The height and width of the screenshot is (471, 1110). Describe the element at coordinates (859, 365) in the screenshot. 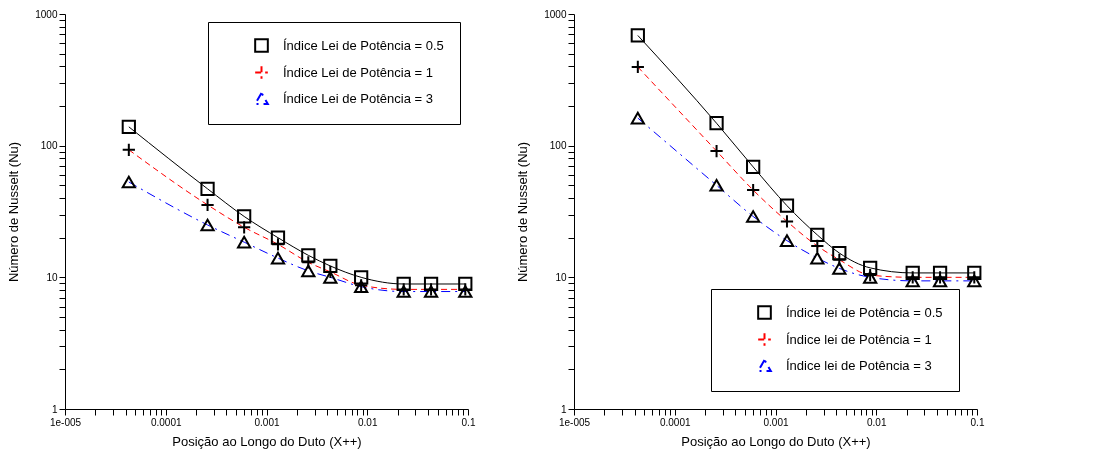

I see `legend-label: Índice lei de Potência = 3` at that location.